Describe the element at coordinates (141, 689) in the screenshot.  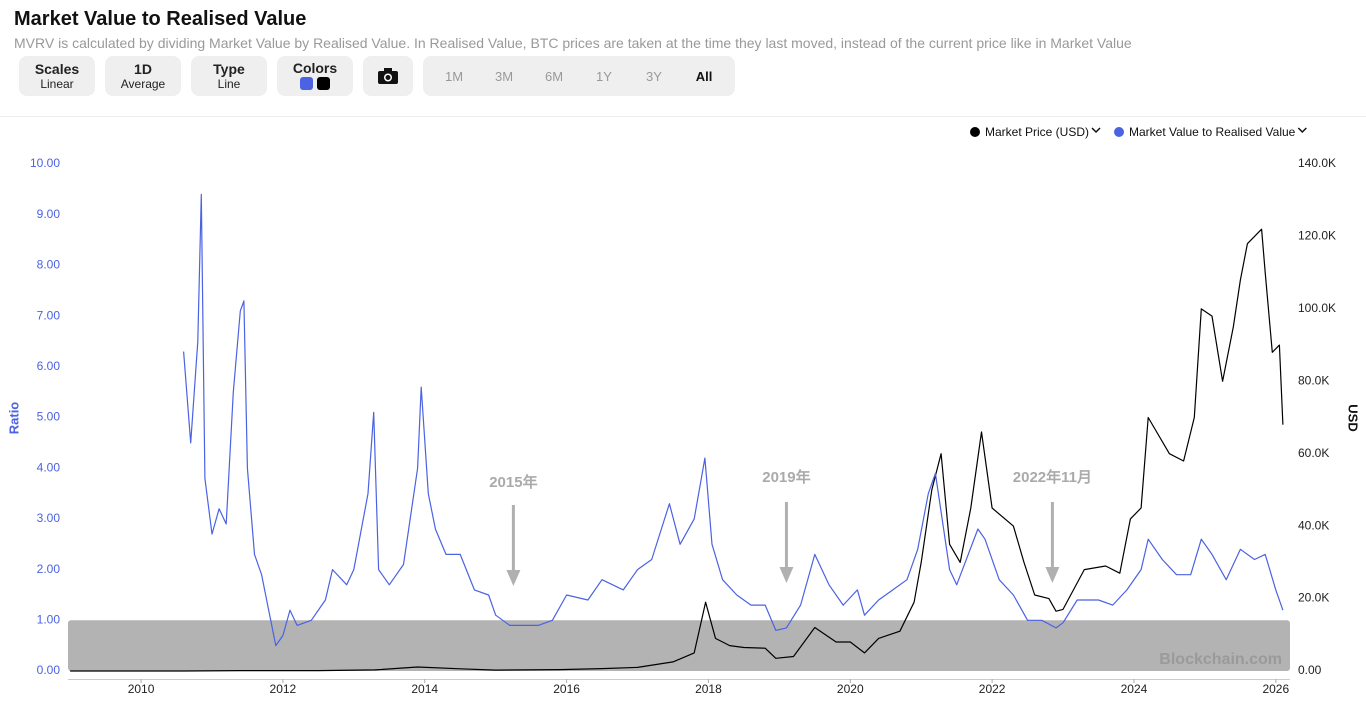
I see `x-tick-label: 2010` at that location.